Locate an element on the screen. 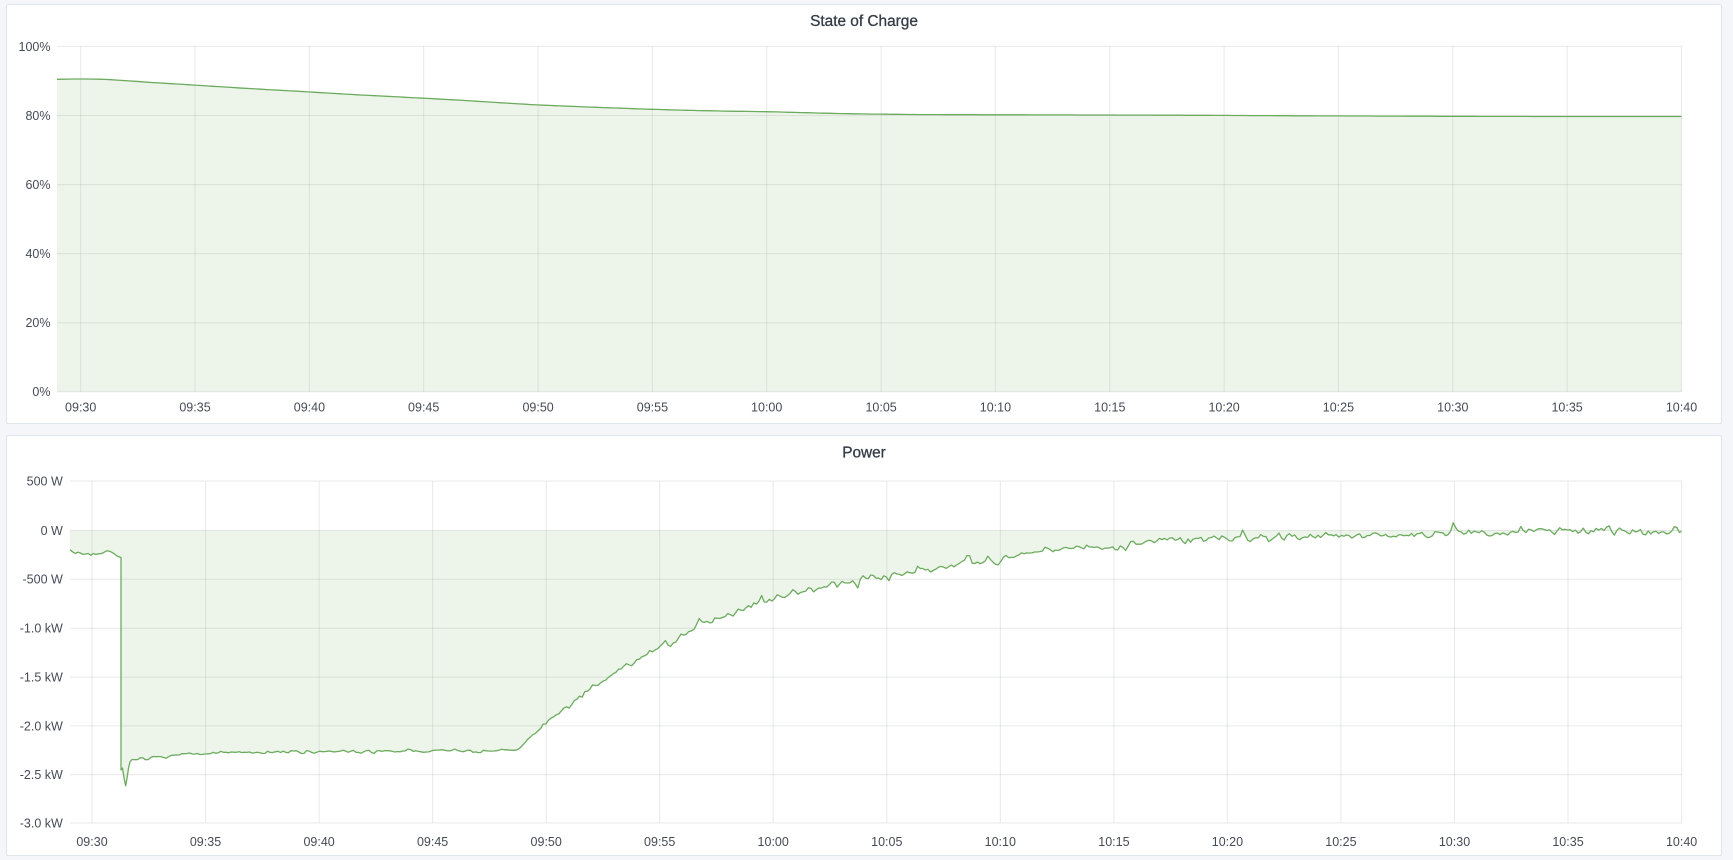  svg-text: -1.5 kW is located at coordinates (41, 678).